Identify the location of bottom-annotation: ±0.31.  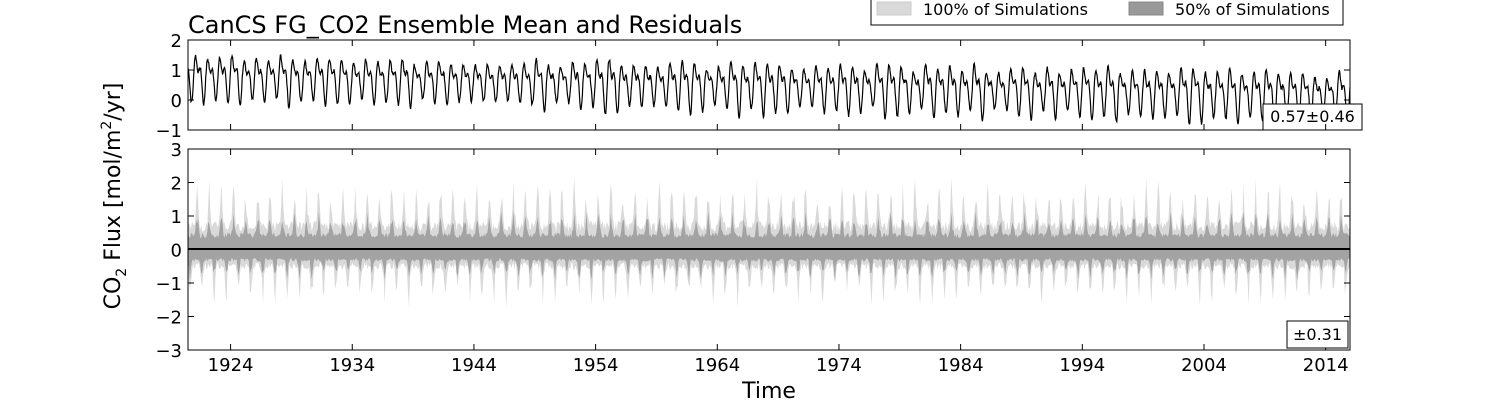
(1317, 334).